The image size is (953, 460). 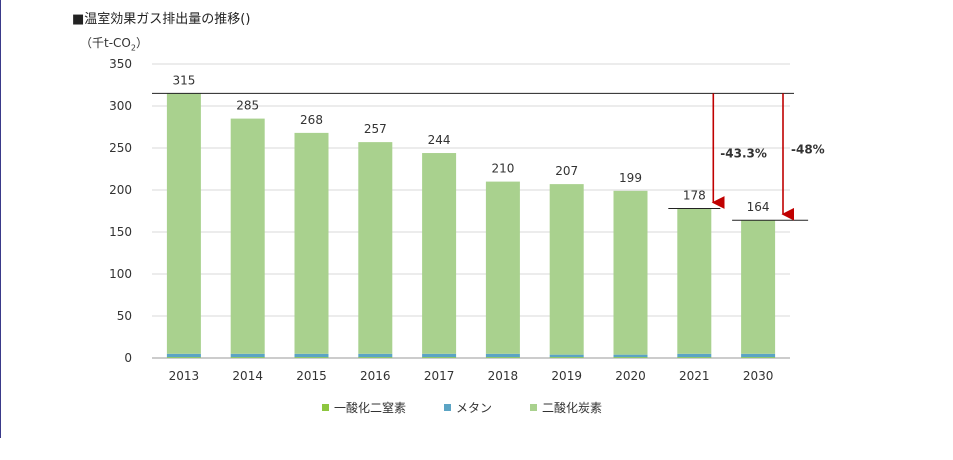 I want to click on data-label: 207, so click(x=566, y=171).